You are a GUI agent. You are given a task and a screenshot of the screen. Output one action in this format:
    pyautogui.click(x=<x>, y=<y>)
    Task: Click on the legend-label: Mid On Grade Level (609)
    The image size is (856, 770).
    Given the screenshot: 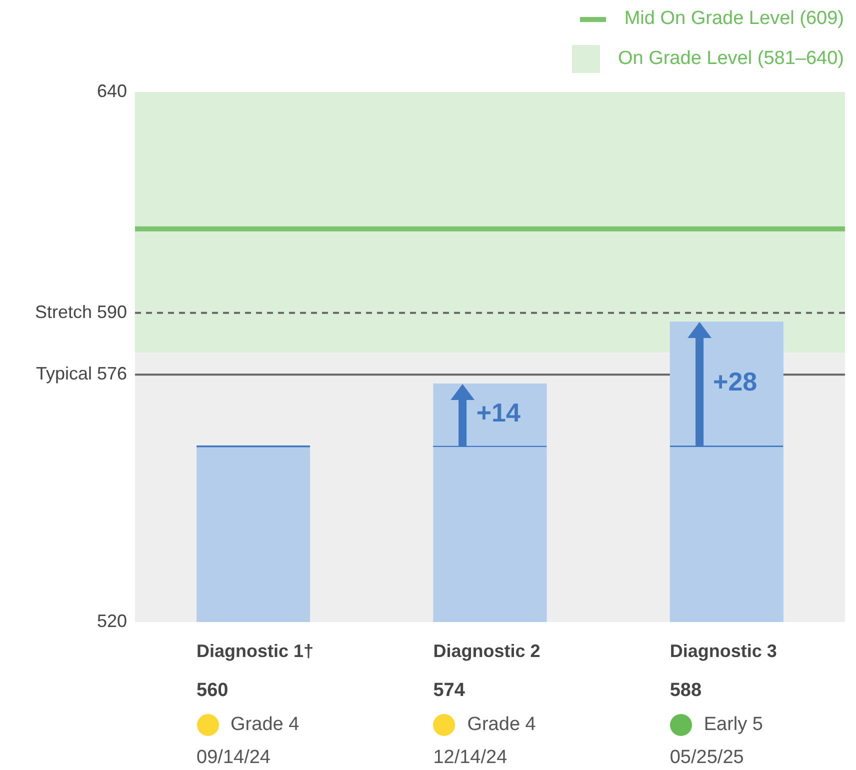 What is the action you would take?
    pyautogui.click(x=734, y=19)
    